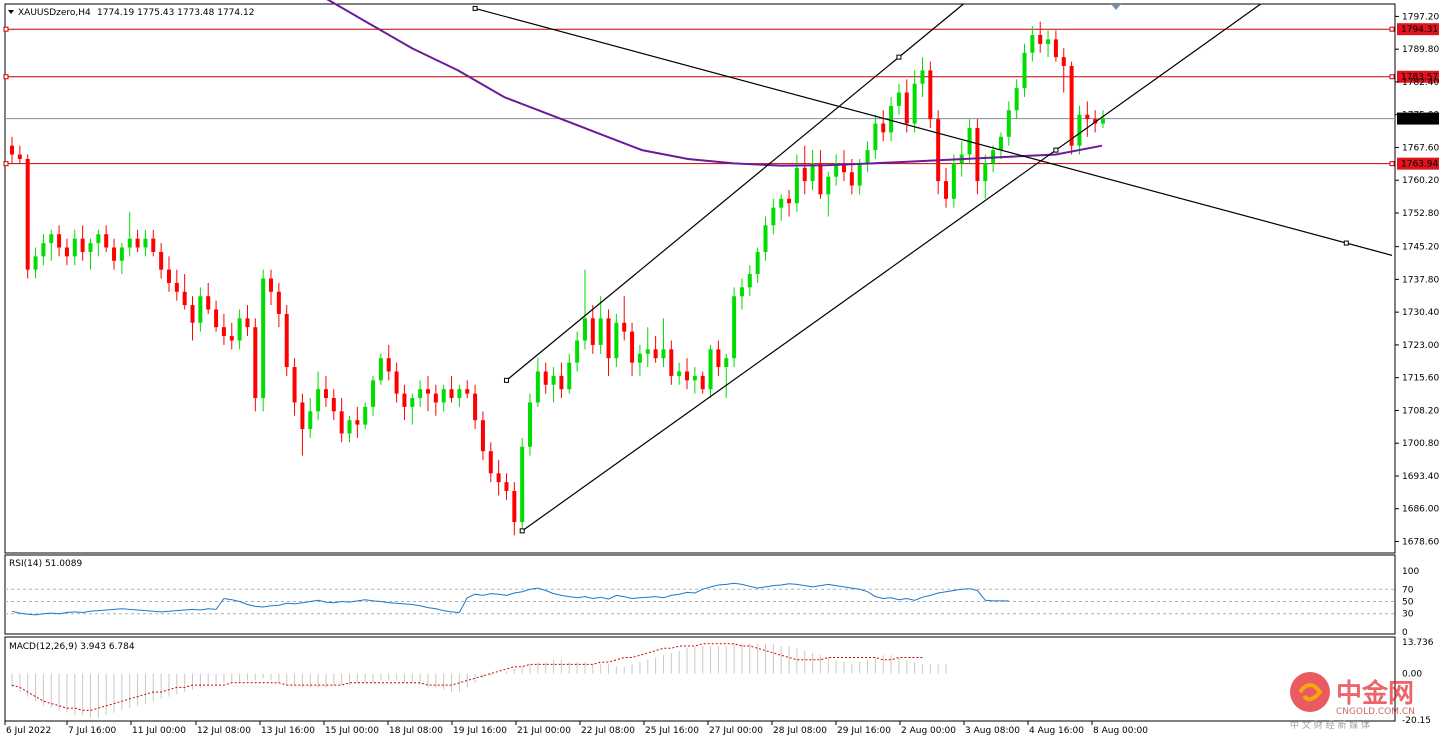  Describe the element at coordinates (1420, 346) in the screenshot. I see `price-tick-label: 1723.00` at that location.